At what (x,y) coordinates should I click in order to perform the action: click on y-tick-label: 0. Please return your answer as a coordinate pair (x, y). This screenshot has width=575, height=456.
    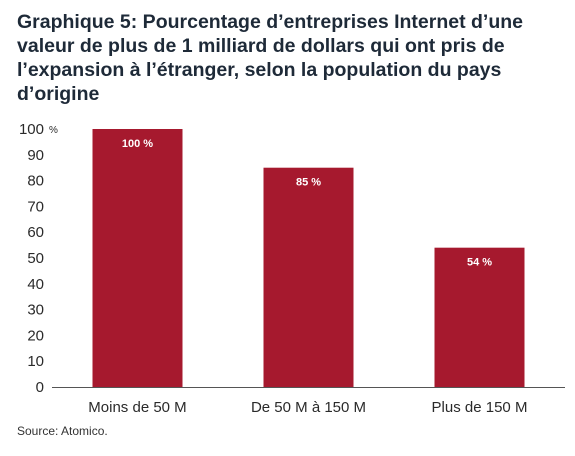
    Looking at the image, I should click on (40, 387).